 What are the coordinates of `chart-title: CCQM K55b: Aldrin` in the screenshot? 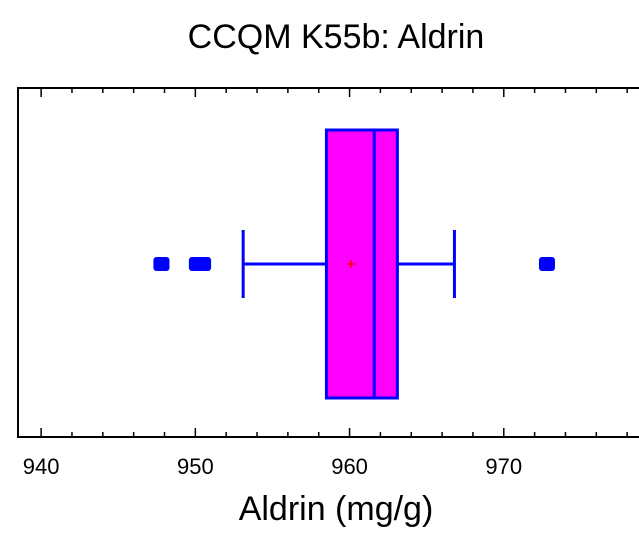 It's located at (336, 37).